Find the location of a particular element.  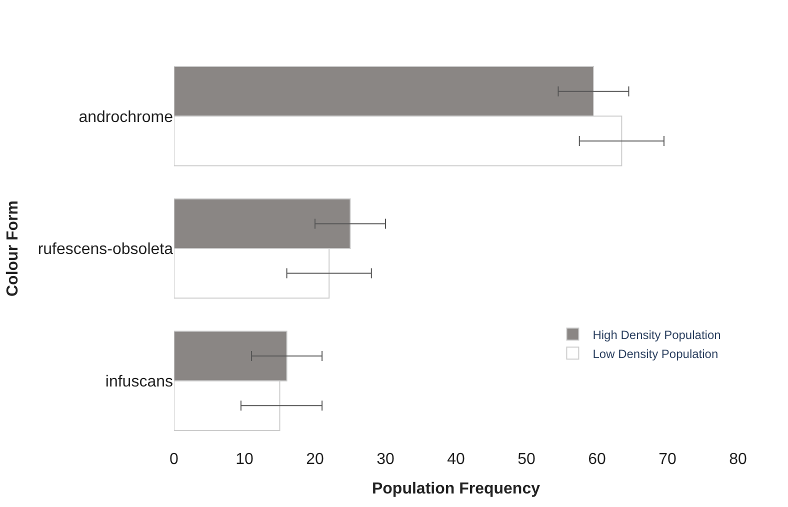

y-tick-label: rufescens-obsoleta is located at coordinates (106, 249).